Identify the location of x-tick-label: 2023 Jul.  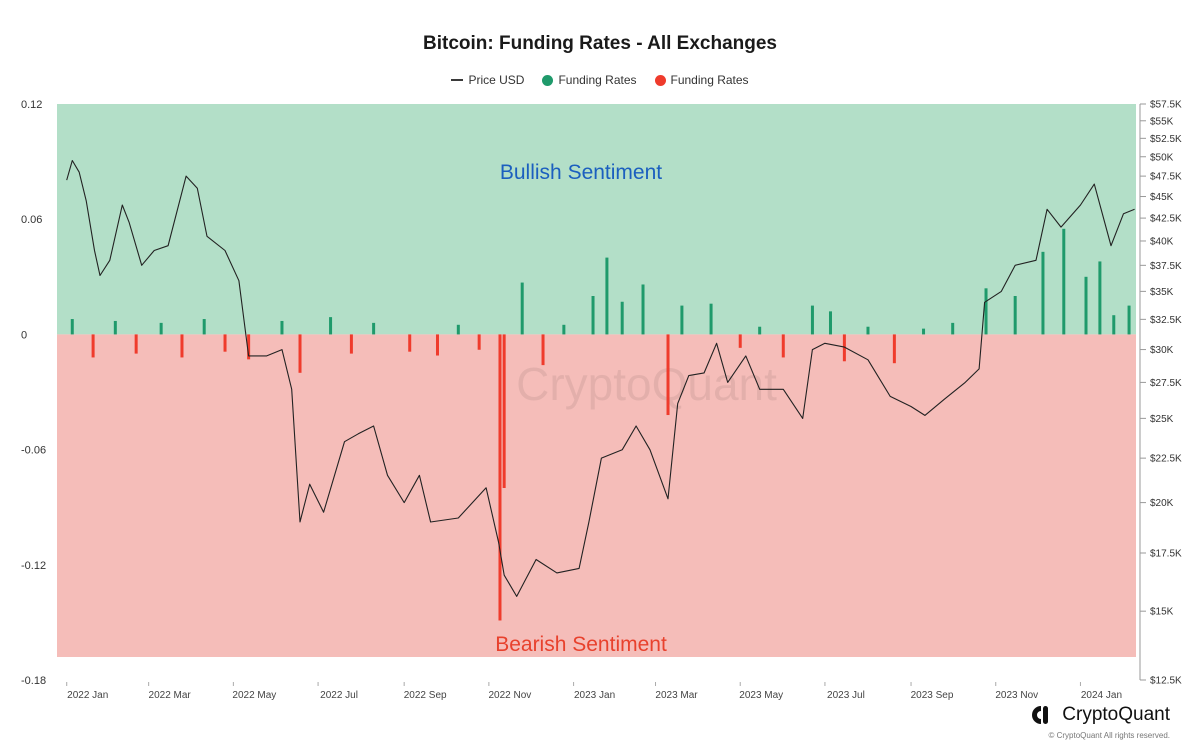
(846, 695).